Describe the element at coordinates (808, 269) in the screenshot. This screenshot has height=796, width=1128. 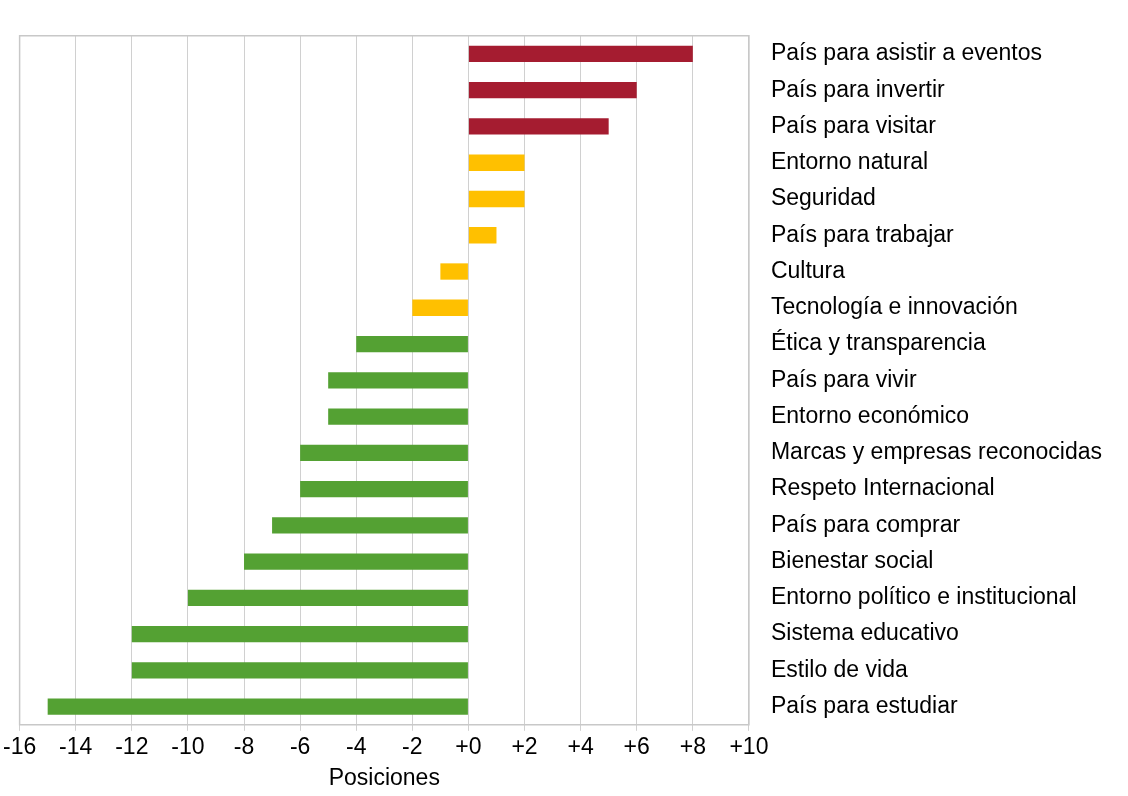
I see `y-tick-label: Cultura` at that location.